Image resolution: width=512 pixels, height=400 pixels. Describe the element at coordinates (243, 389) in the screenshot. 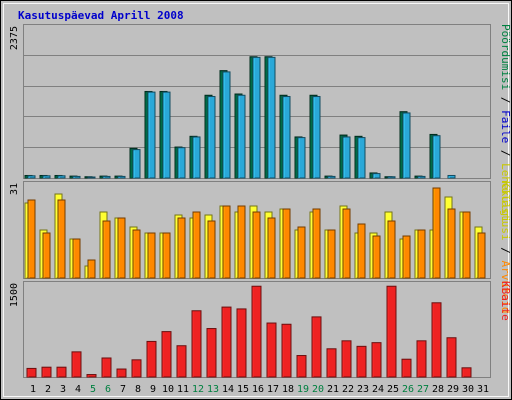

I see `x-tick-label-day-15: 15` at that location.